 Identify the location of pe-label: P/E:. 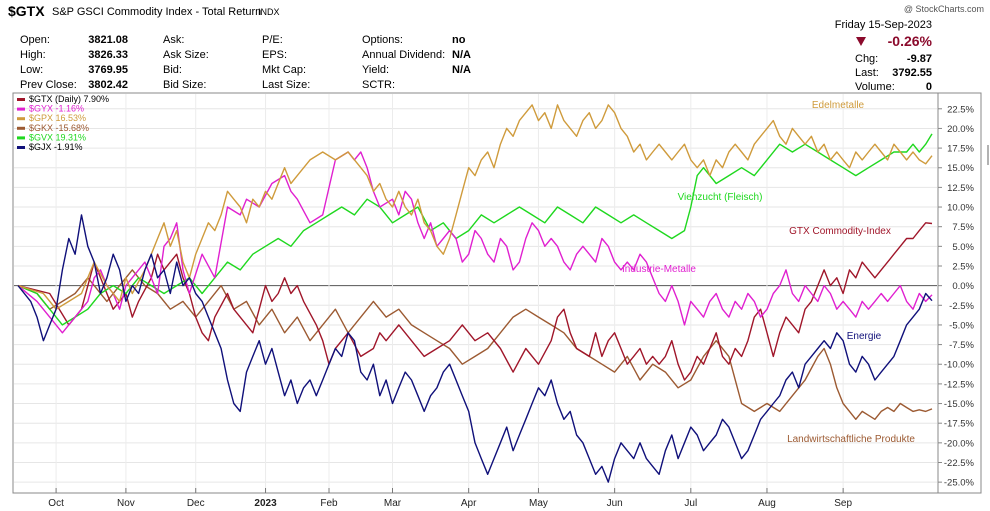
(272, 40).